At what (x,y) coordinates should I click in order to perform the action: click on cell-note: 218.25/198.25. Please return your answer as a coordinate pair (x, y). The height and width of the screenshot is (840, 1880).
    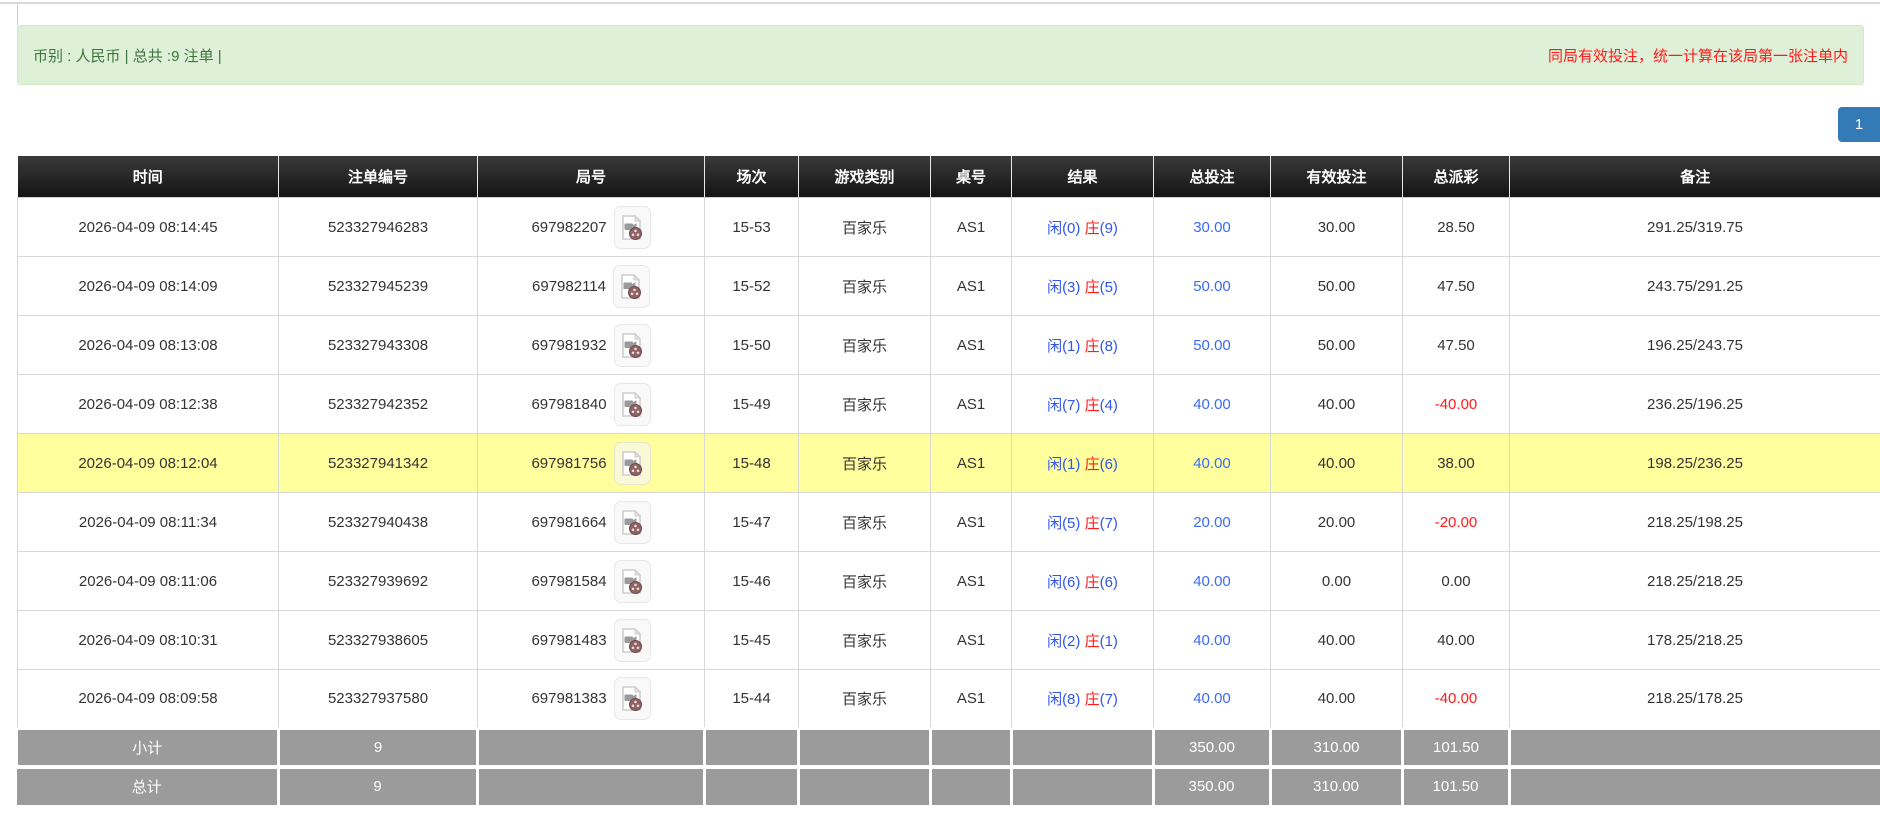
    Looking at the image, I should click on (1694, 522).